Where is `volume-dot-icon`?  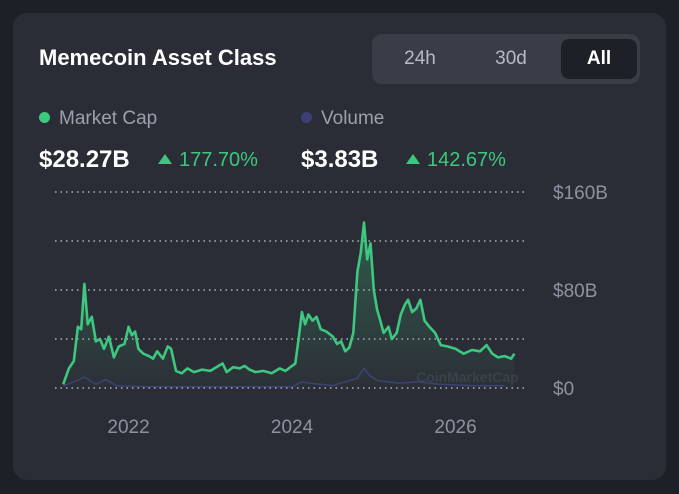
volume-dot-icon is located at coordinates (306, 117).